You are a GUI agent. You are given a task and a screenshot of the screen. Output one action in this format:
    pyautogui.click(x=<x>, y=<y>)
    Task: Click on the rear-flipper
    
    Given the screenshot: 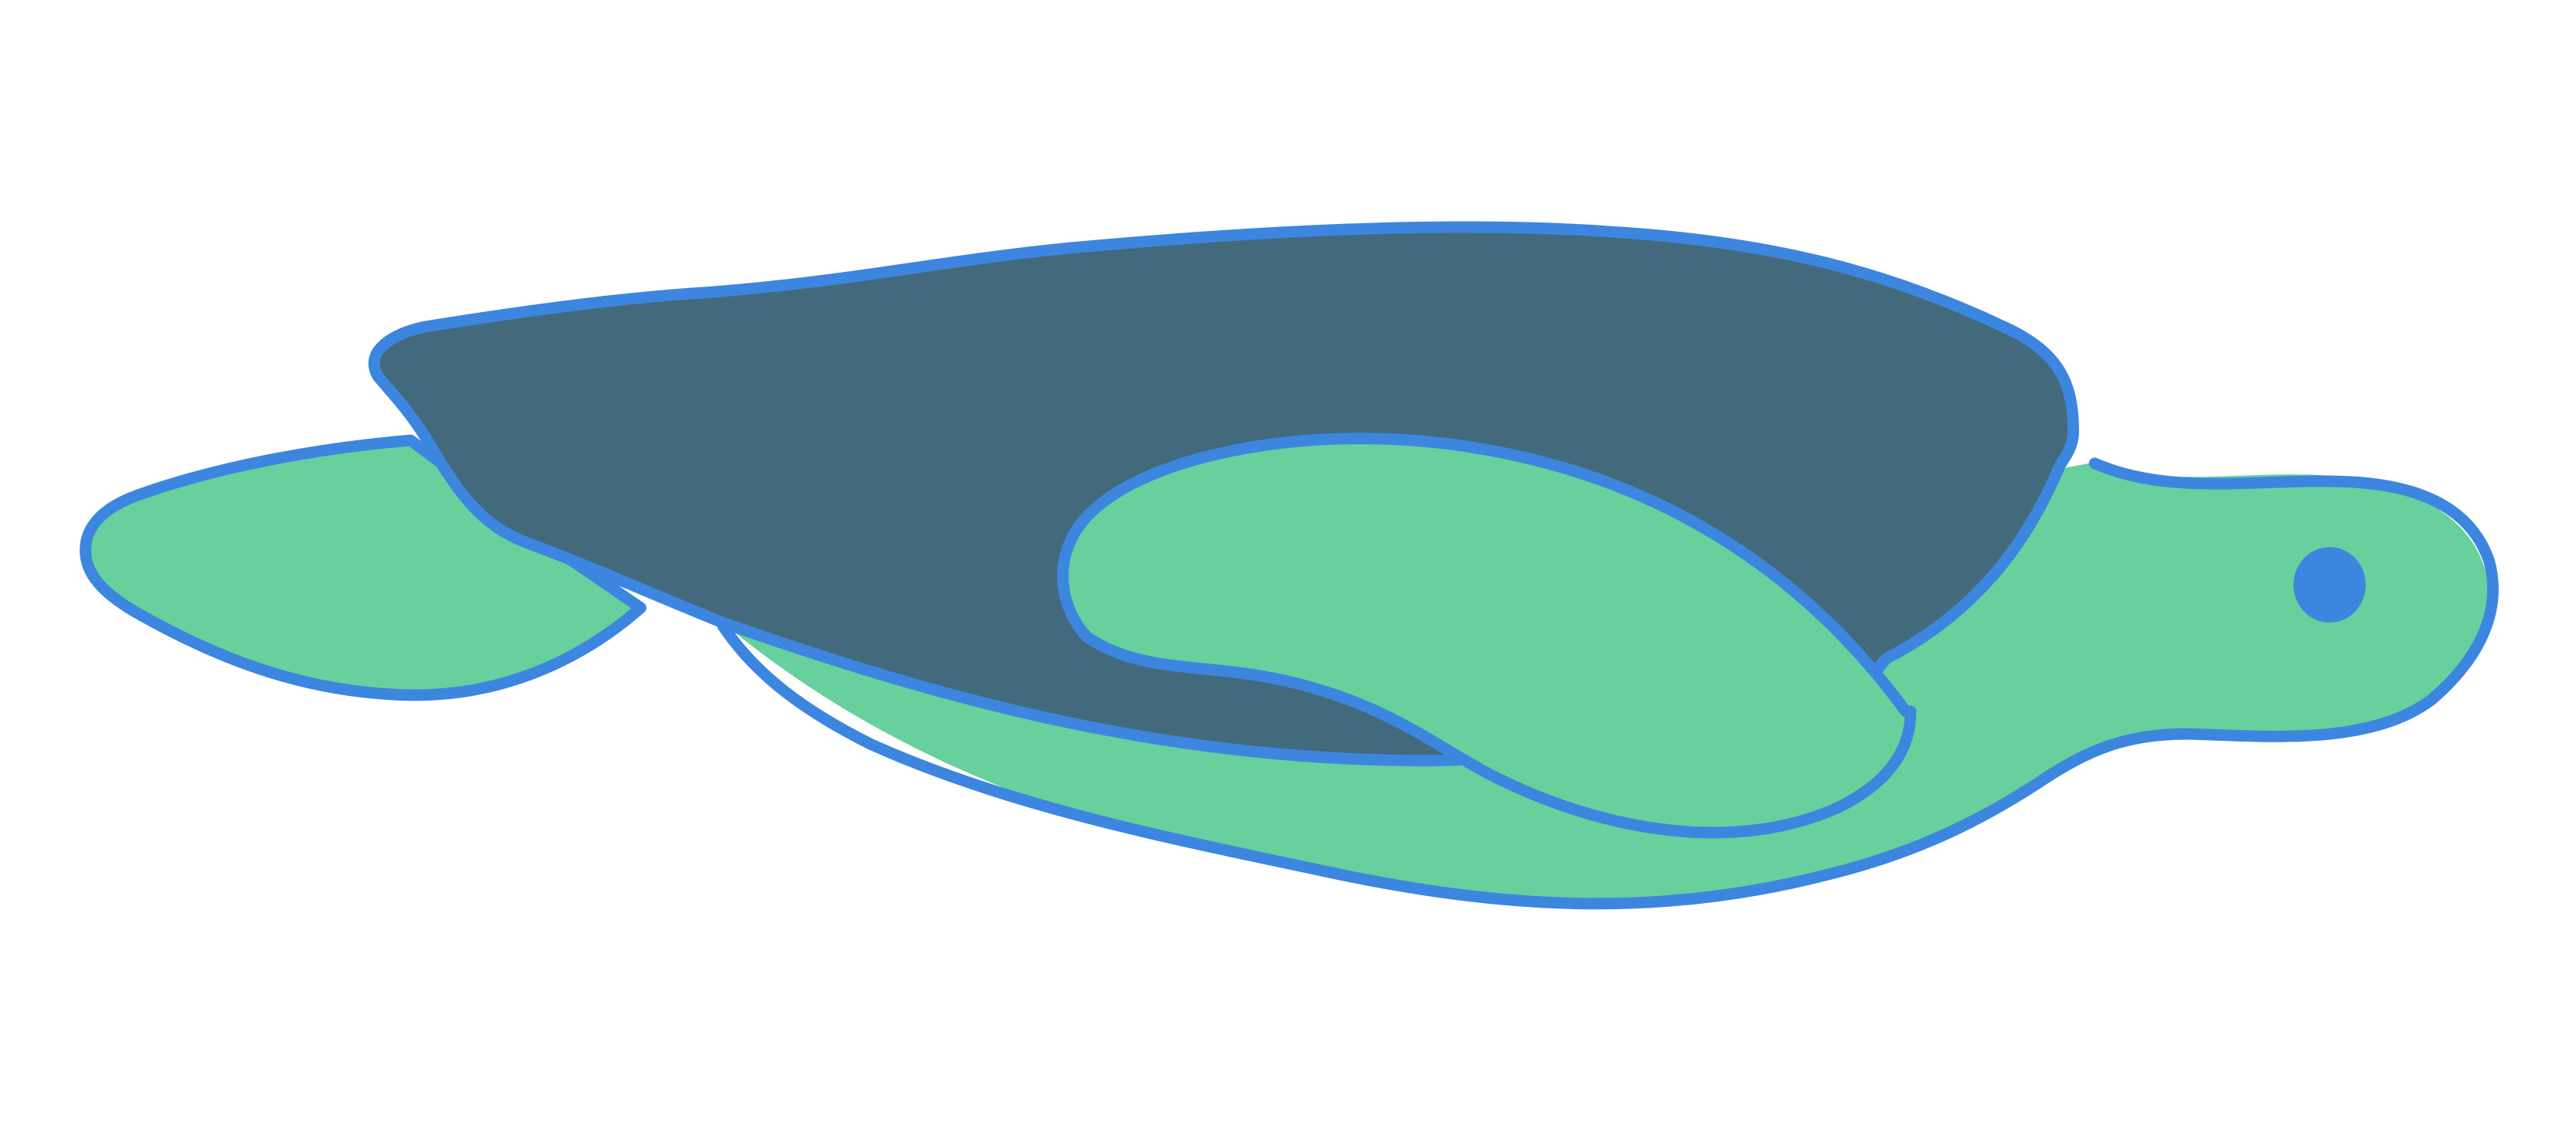 What is the action you would take?
    pyautogui.click(x=1487, y=636)
    